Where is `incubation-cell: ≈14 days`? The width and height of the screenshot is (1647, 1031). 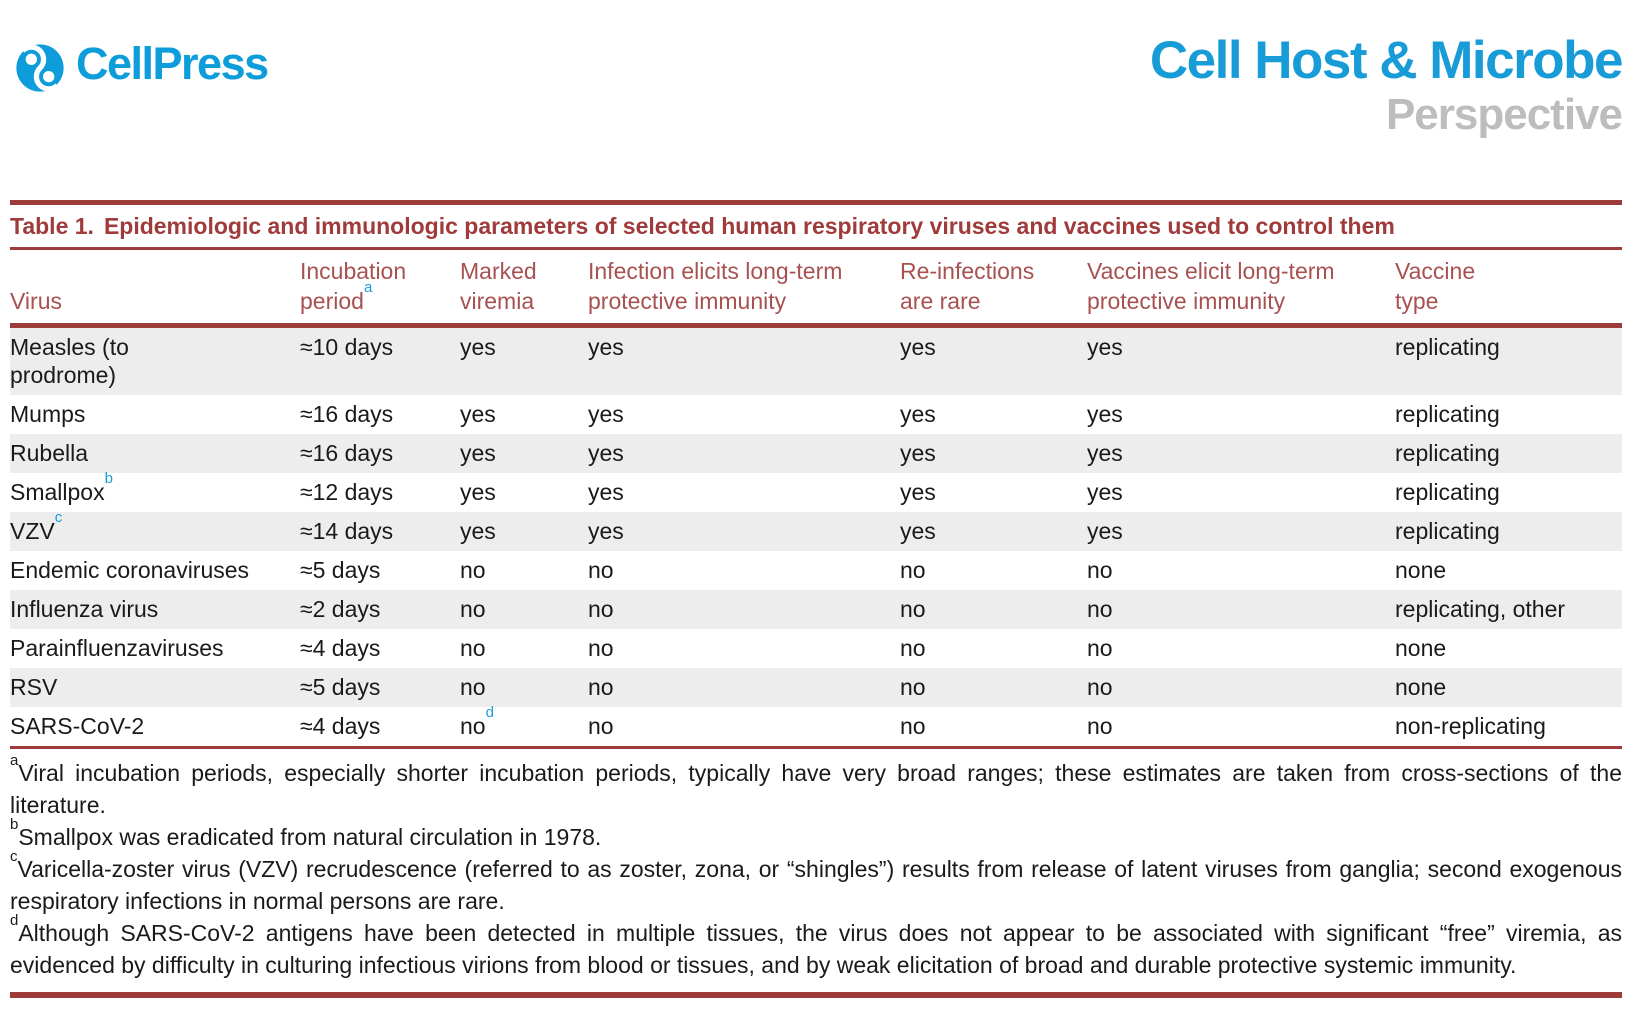 incubation-cell: ≈14 days is located at coordinates (347, 531).